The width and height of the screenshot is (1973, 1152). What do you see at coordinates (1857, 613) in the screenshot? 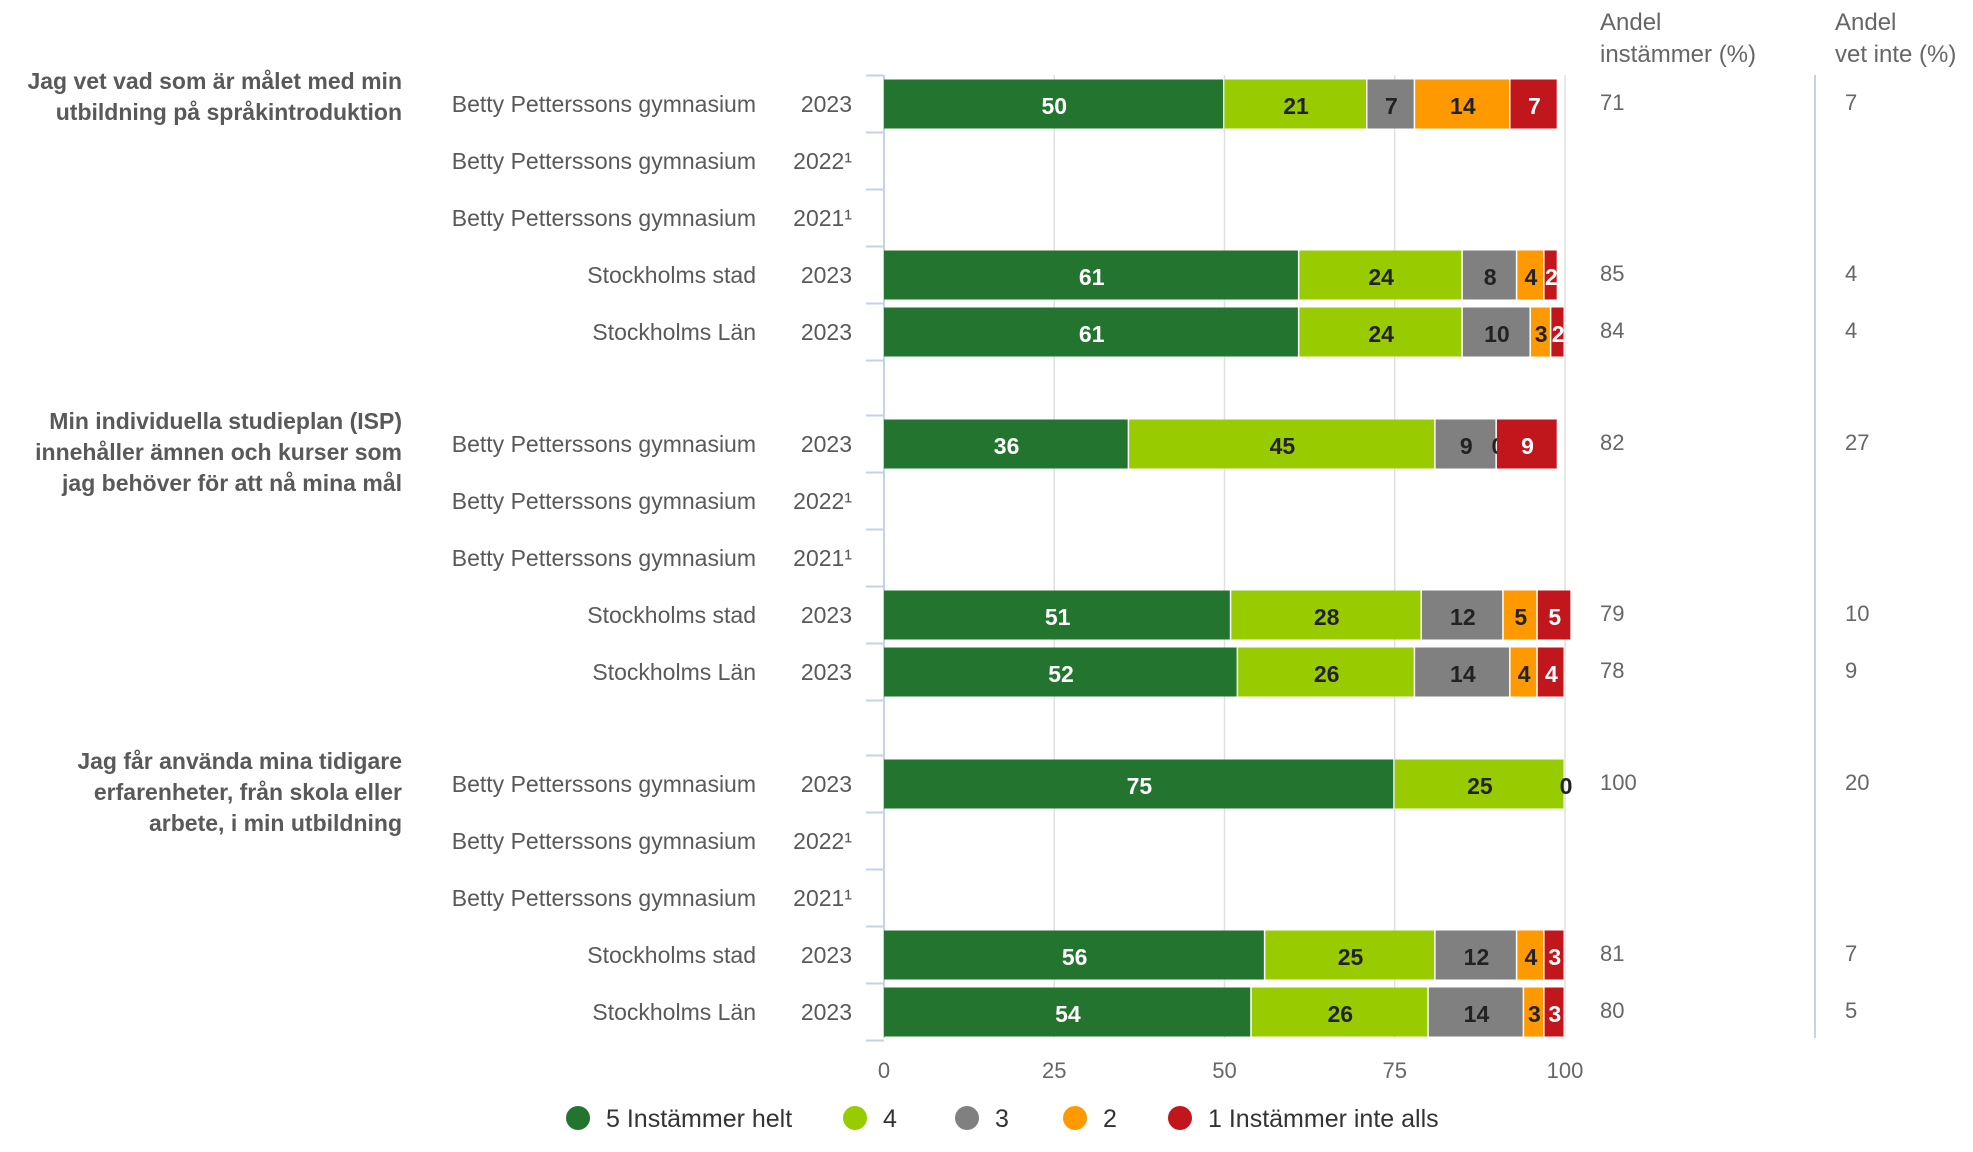
I see `dontknow-value: 10` at bounding box center [1857, 613].